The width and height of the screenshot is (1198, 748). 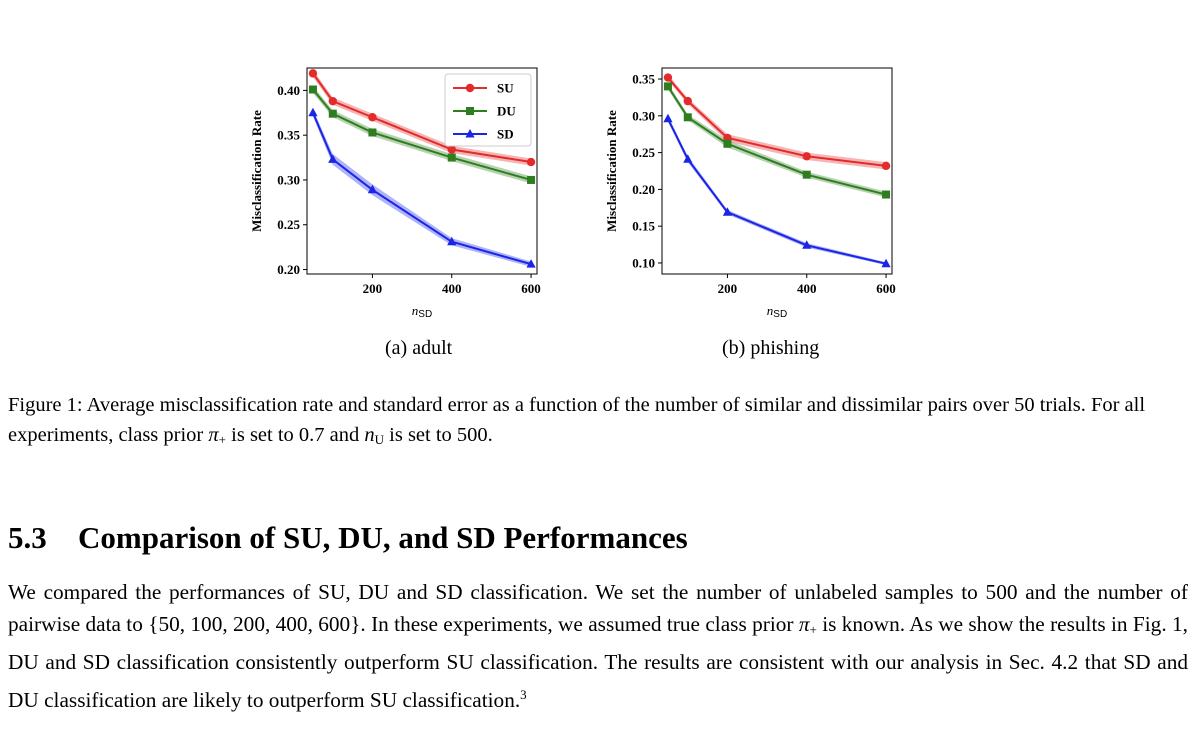 What do you see at coordinates (505, 88) in the screenshot?
I see `legend-label-su: SU` at bounding box center [505, 88].